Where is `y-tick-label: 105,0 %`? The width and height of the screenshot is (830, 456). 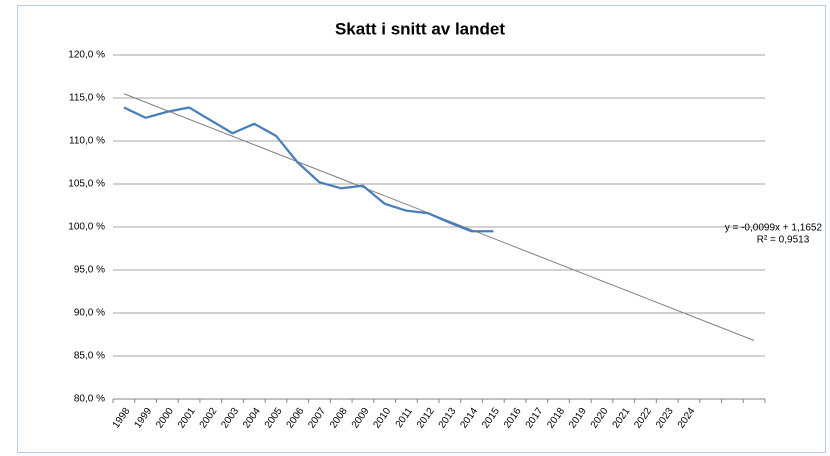 y-tick-label: 105,0 % is located at coordinates (86, 184).